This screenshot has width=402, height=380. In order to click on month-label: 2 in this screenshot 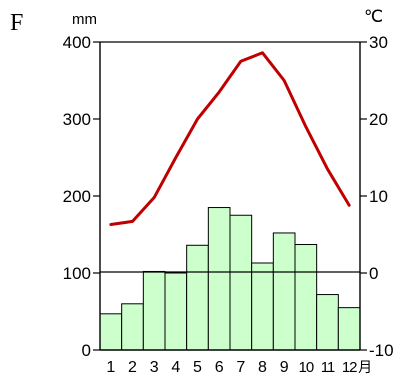, I will do `click(132, 367)`.